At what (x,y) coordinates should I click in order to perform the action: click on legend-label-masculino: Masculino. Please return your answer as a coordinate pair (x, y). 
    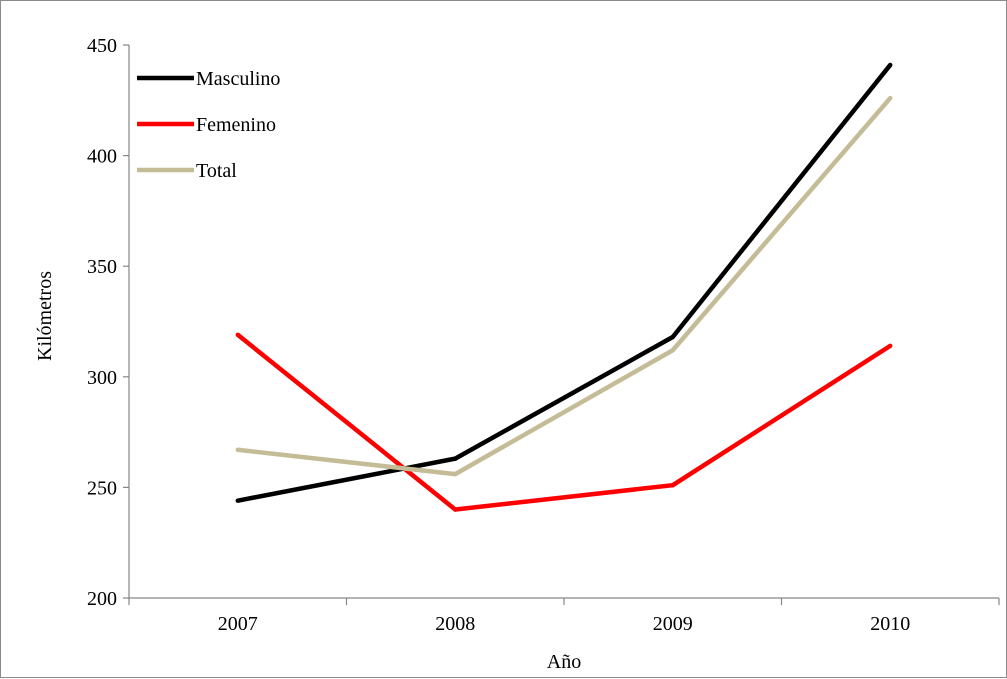
    Looking at the image, I should click on (238, 79).